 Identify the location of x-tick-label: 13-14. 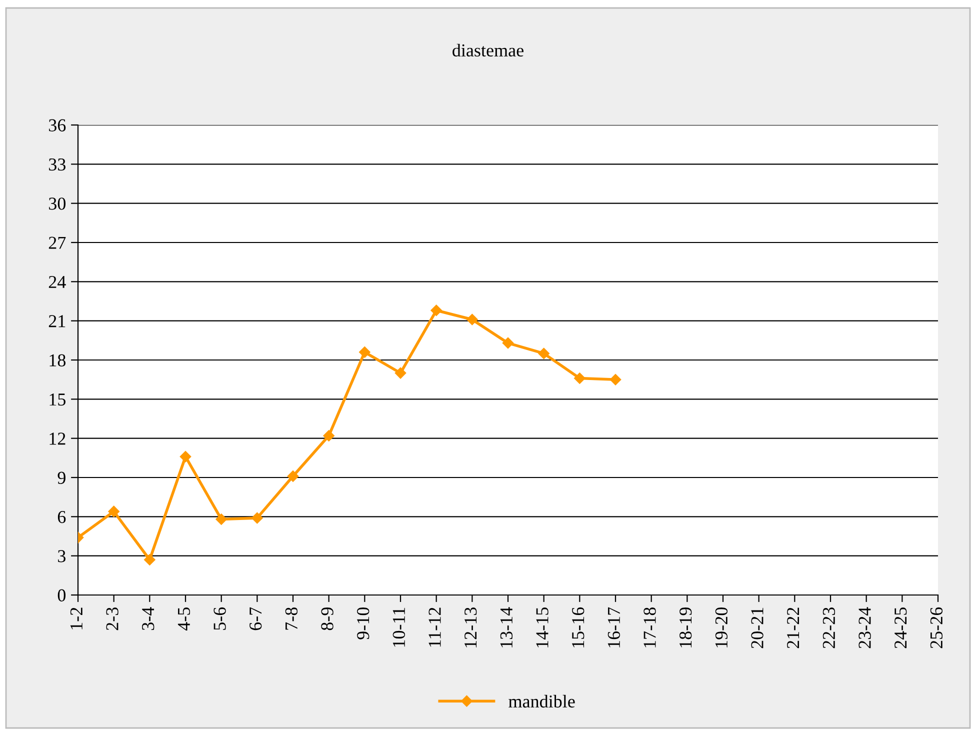
(506, 627).